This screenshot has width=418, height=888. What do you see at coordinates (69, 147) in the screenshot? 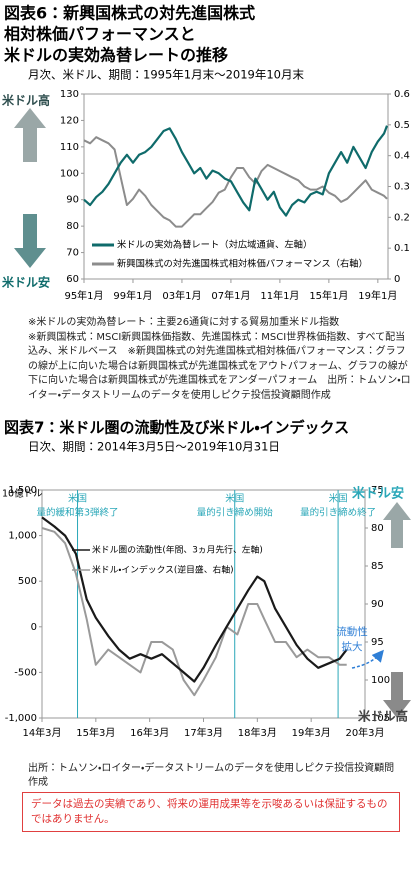
I see `y-tick-label: 110` at bounding box center [69, 147].